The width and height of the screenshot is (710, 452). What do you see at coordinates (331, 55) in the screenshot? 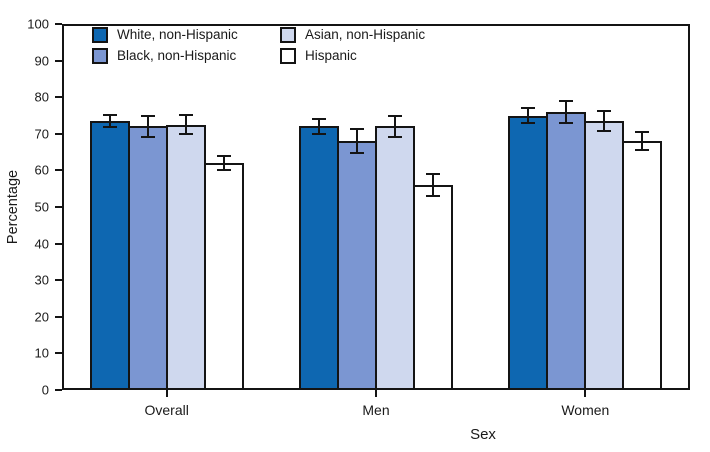
I see `legend-label: Hispanic` at bounding box center [331, 55].